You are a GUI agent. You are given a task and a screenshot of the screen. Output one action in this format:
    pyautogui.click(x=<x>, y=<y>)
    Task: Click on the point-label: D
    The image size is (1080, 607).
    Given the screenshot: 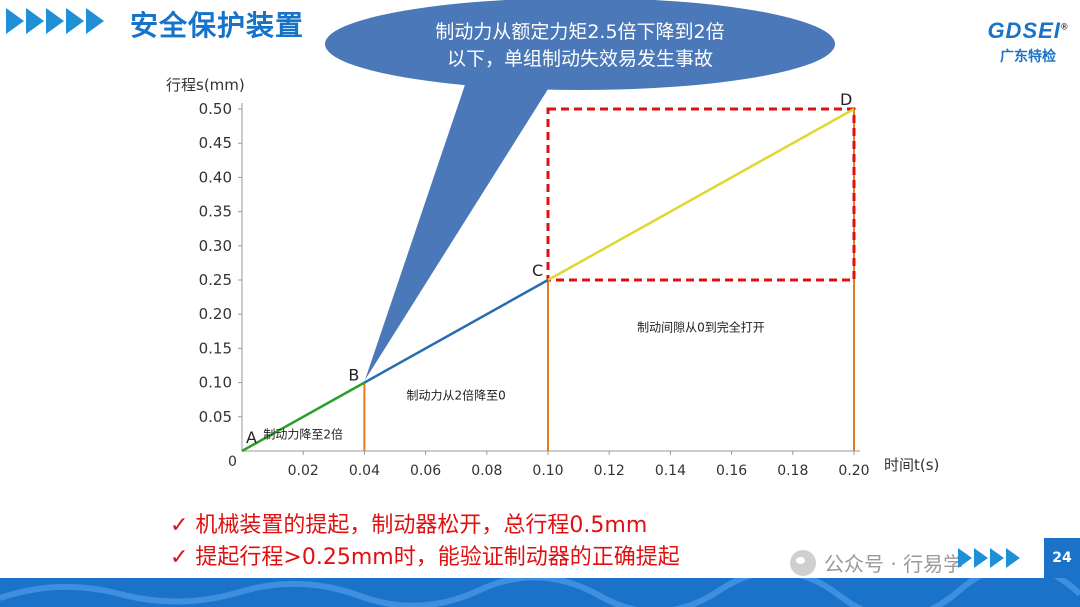 What is the action you would take?
    pyautogui.click(x=846, y=99)
    